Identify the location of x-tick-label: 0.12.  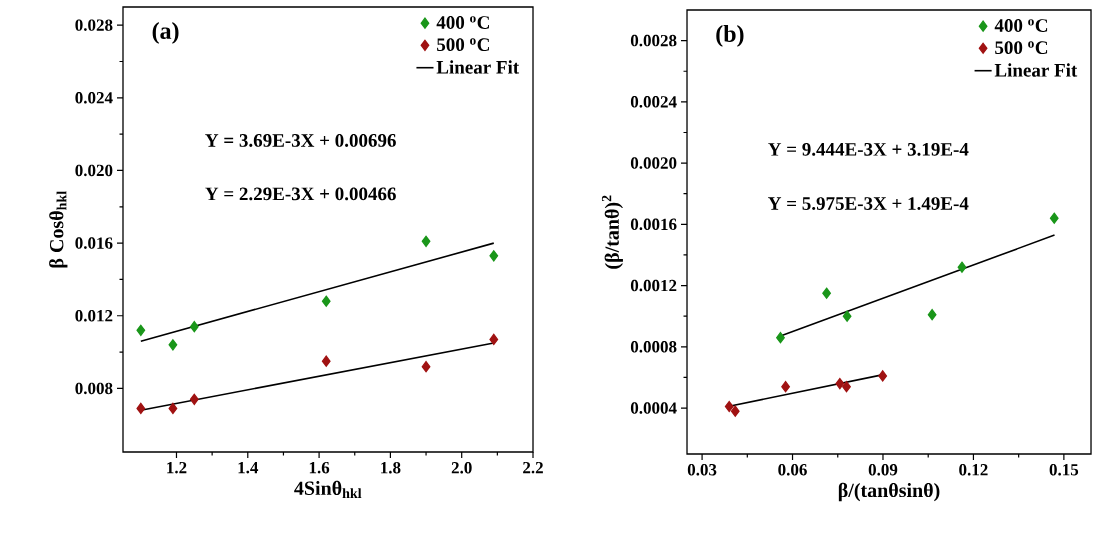
(973, 469).